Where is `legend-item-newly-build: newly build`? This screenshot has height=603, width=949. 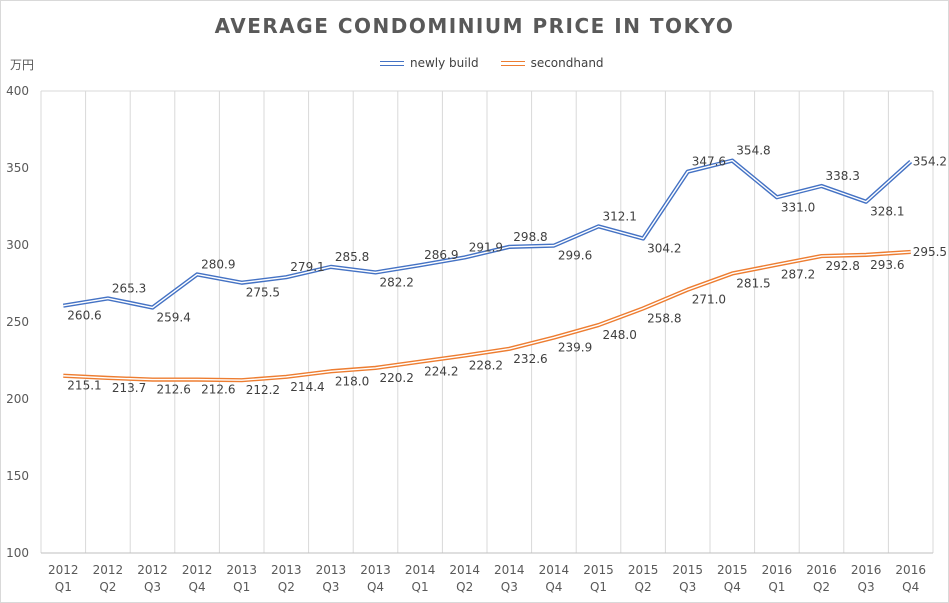
legend-item-newly-build: newly build is located at coordinates (429, 63).